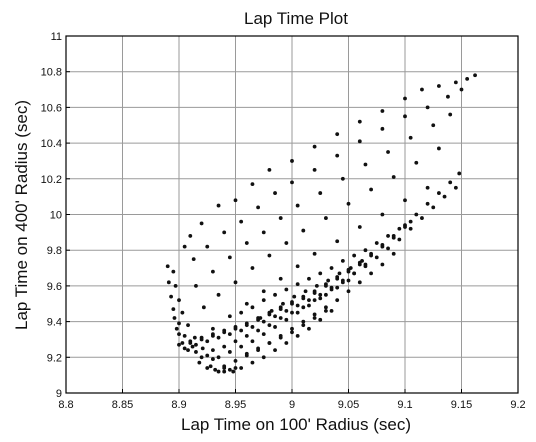 The image size is (536, 442). Describe the element at coordinates (517, 405) in the screenshot. I see `x-tick-label: 9.2` at that location.